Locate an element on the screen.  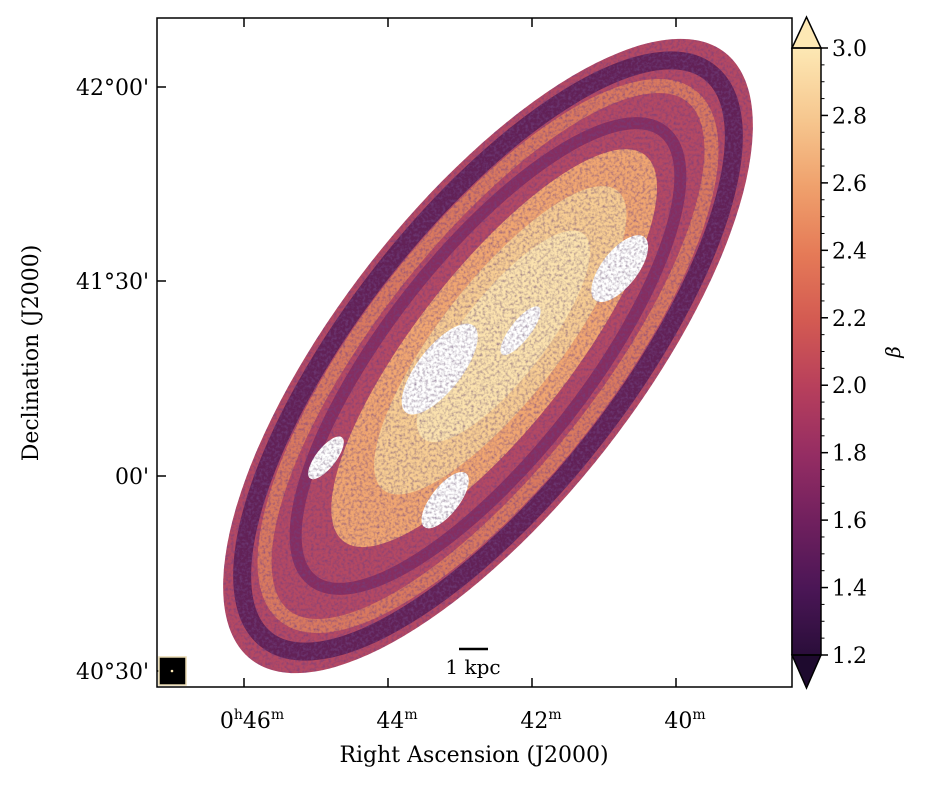
x-tick-label-42: 42m is located at coordinates (540, 720).